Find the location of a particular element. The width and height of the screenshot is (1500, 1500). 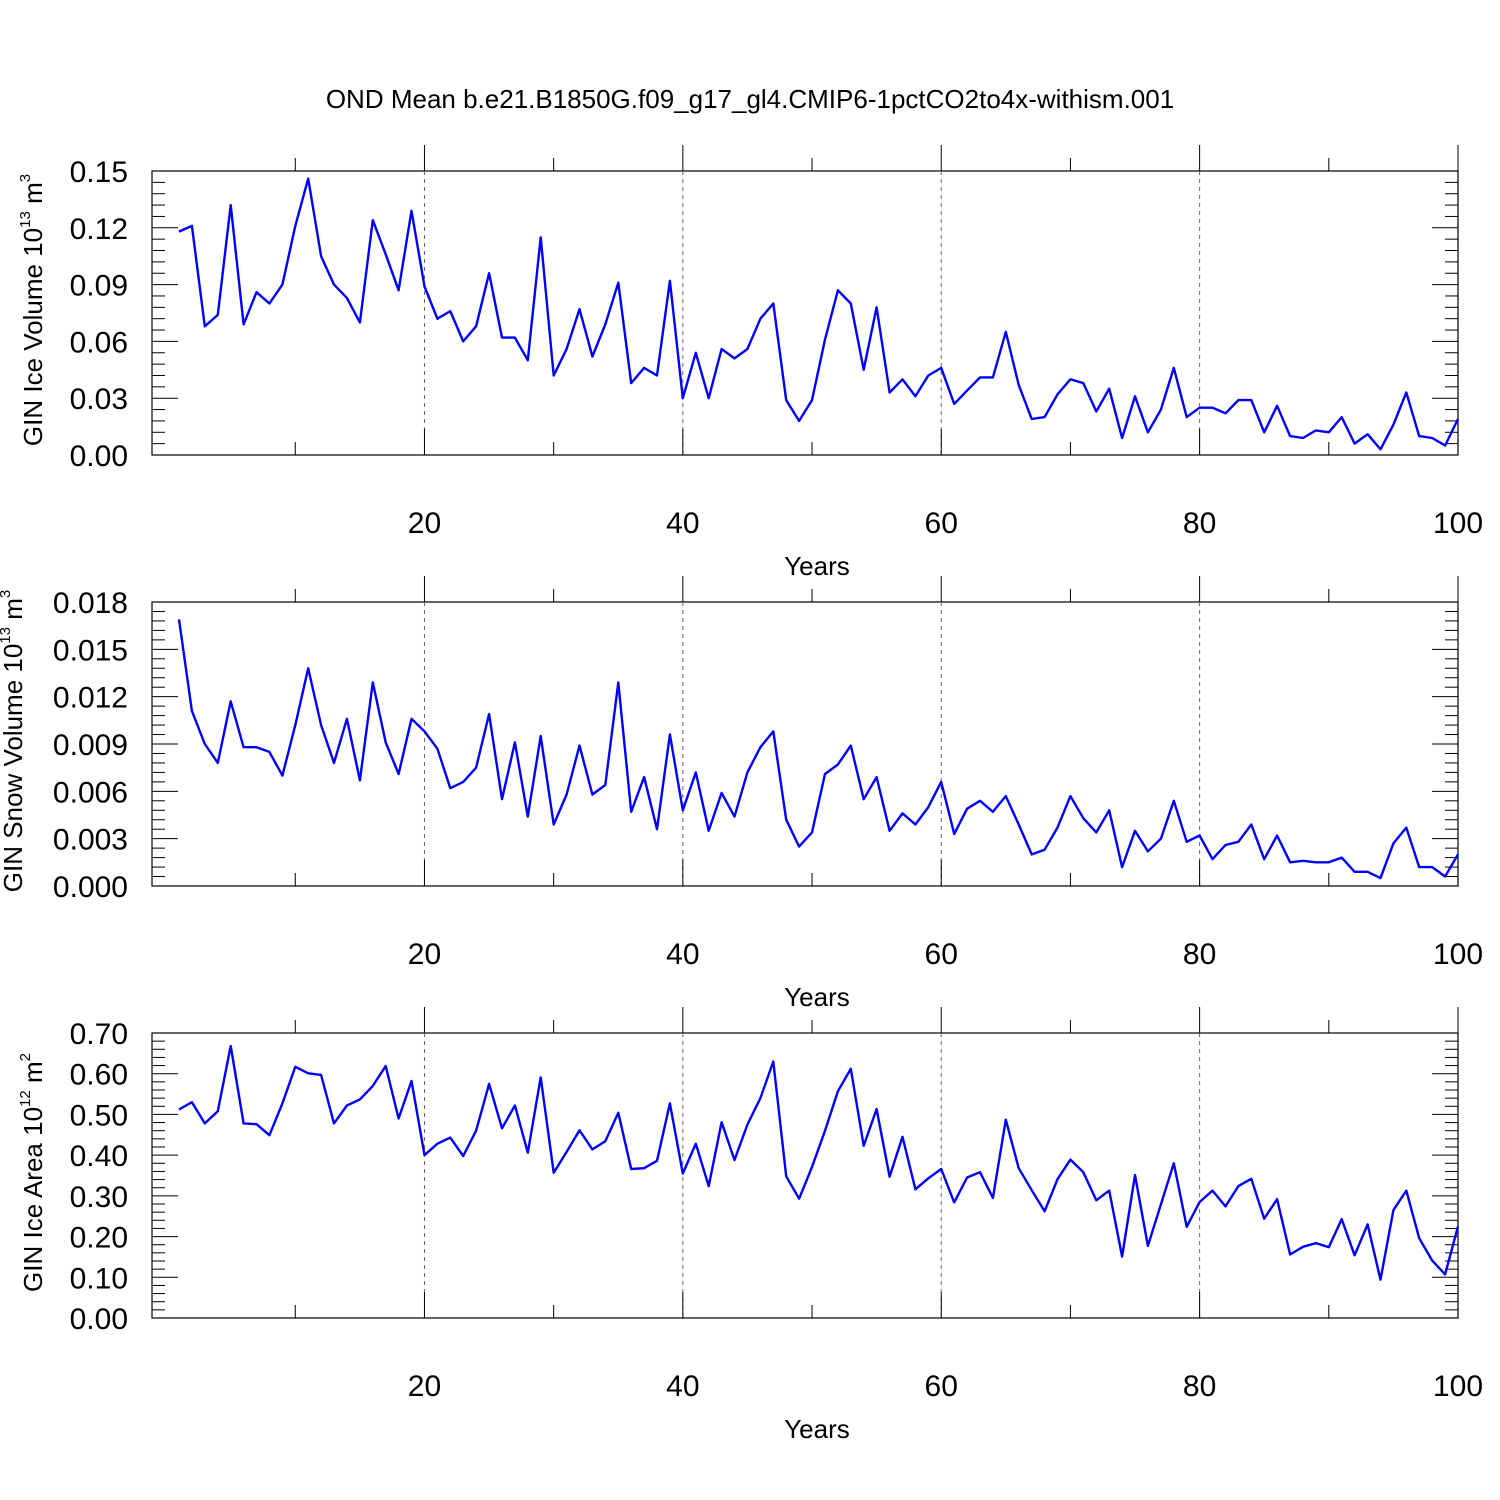

y-tick-label: 0.012 is located at coordinates (90, 698).